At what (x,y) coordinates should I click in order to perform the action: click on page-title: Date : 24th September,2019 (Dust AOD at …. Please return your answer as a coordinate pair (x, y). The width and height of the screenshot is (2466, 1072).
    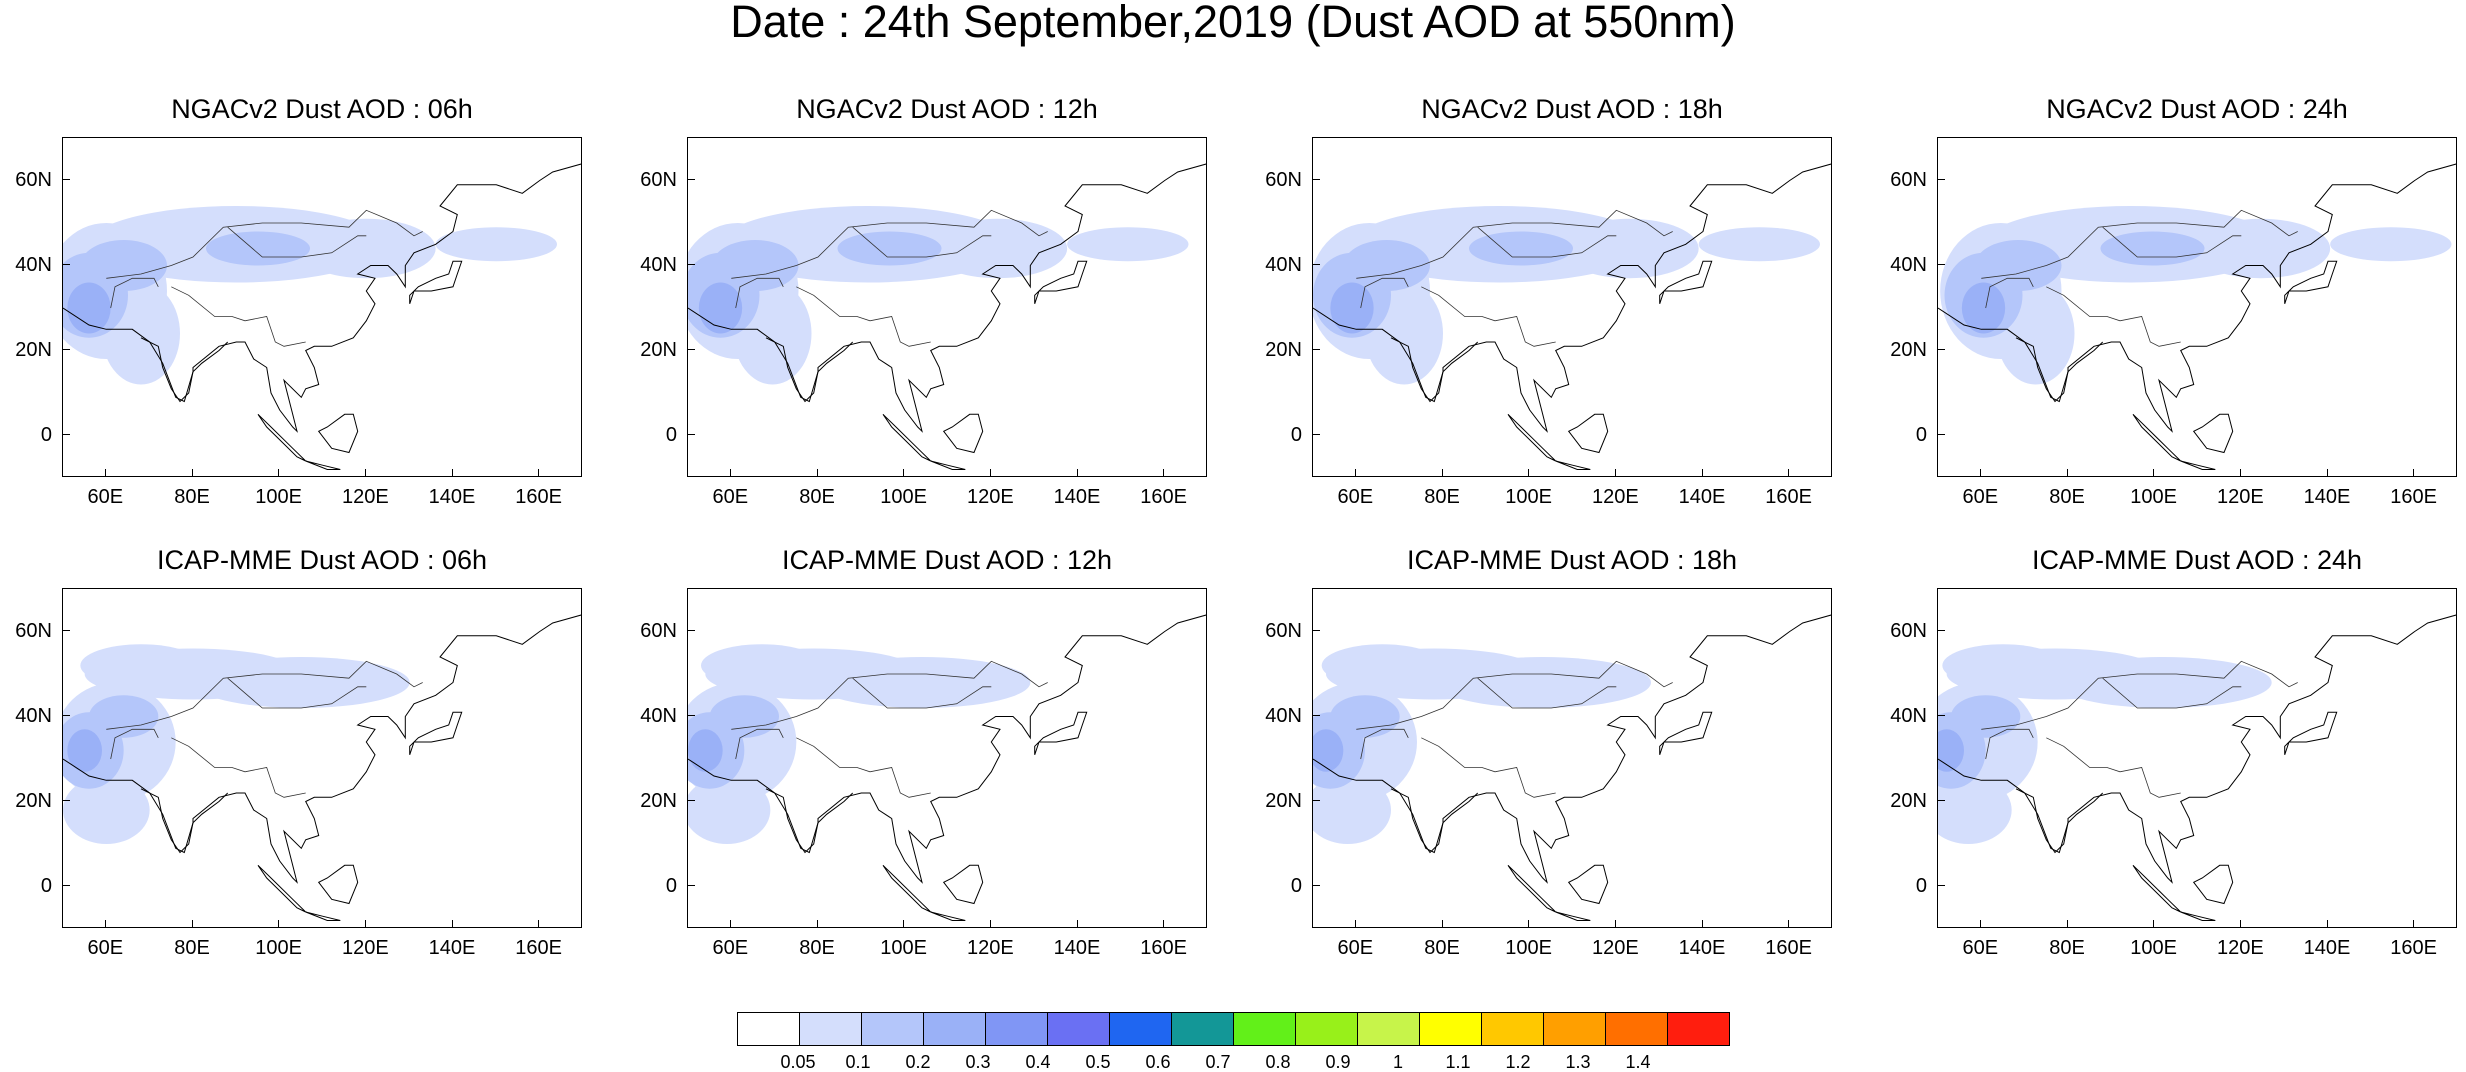
    Looking at the image, I should click on (1233, 23).